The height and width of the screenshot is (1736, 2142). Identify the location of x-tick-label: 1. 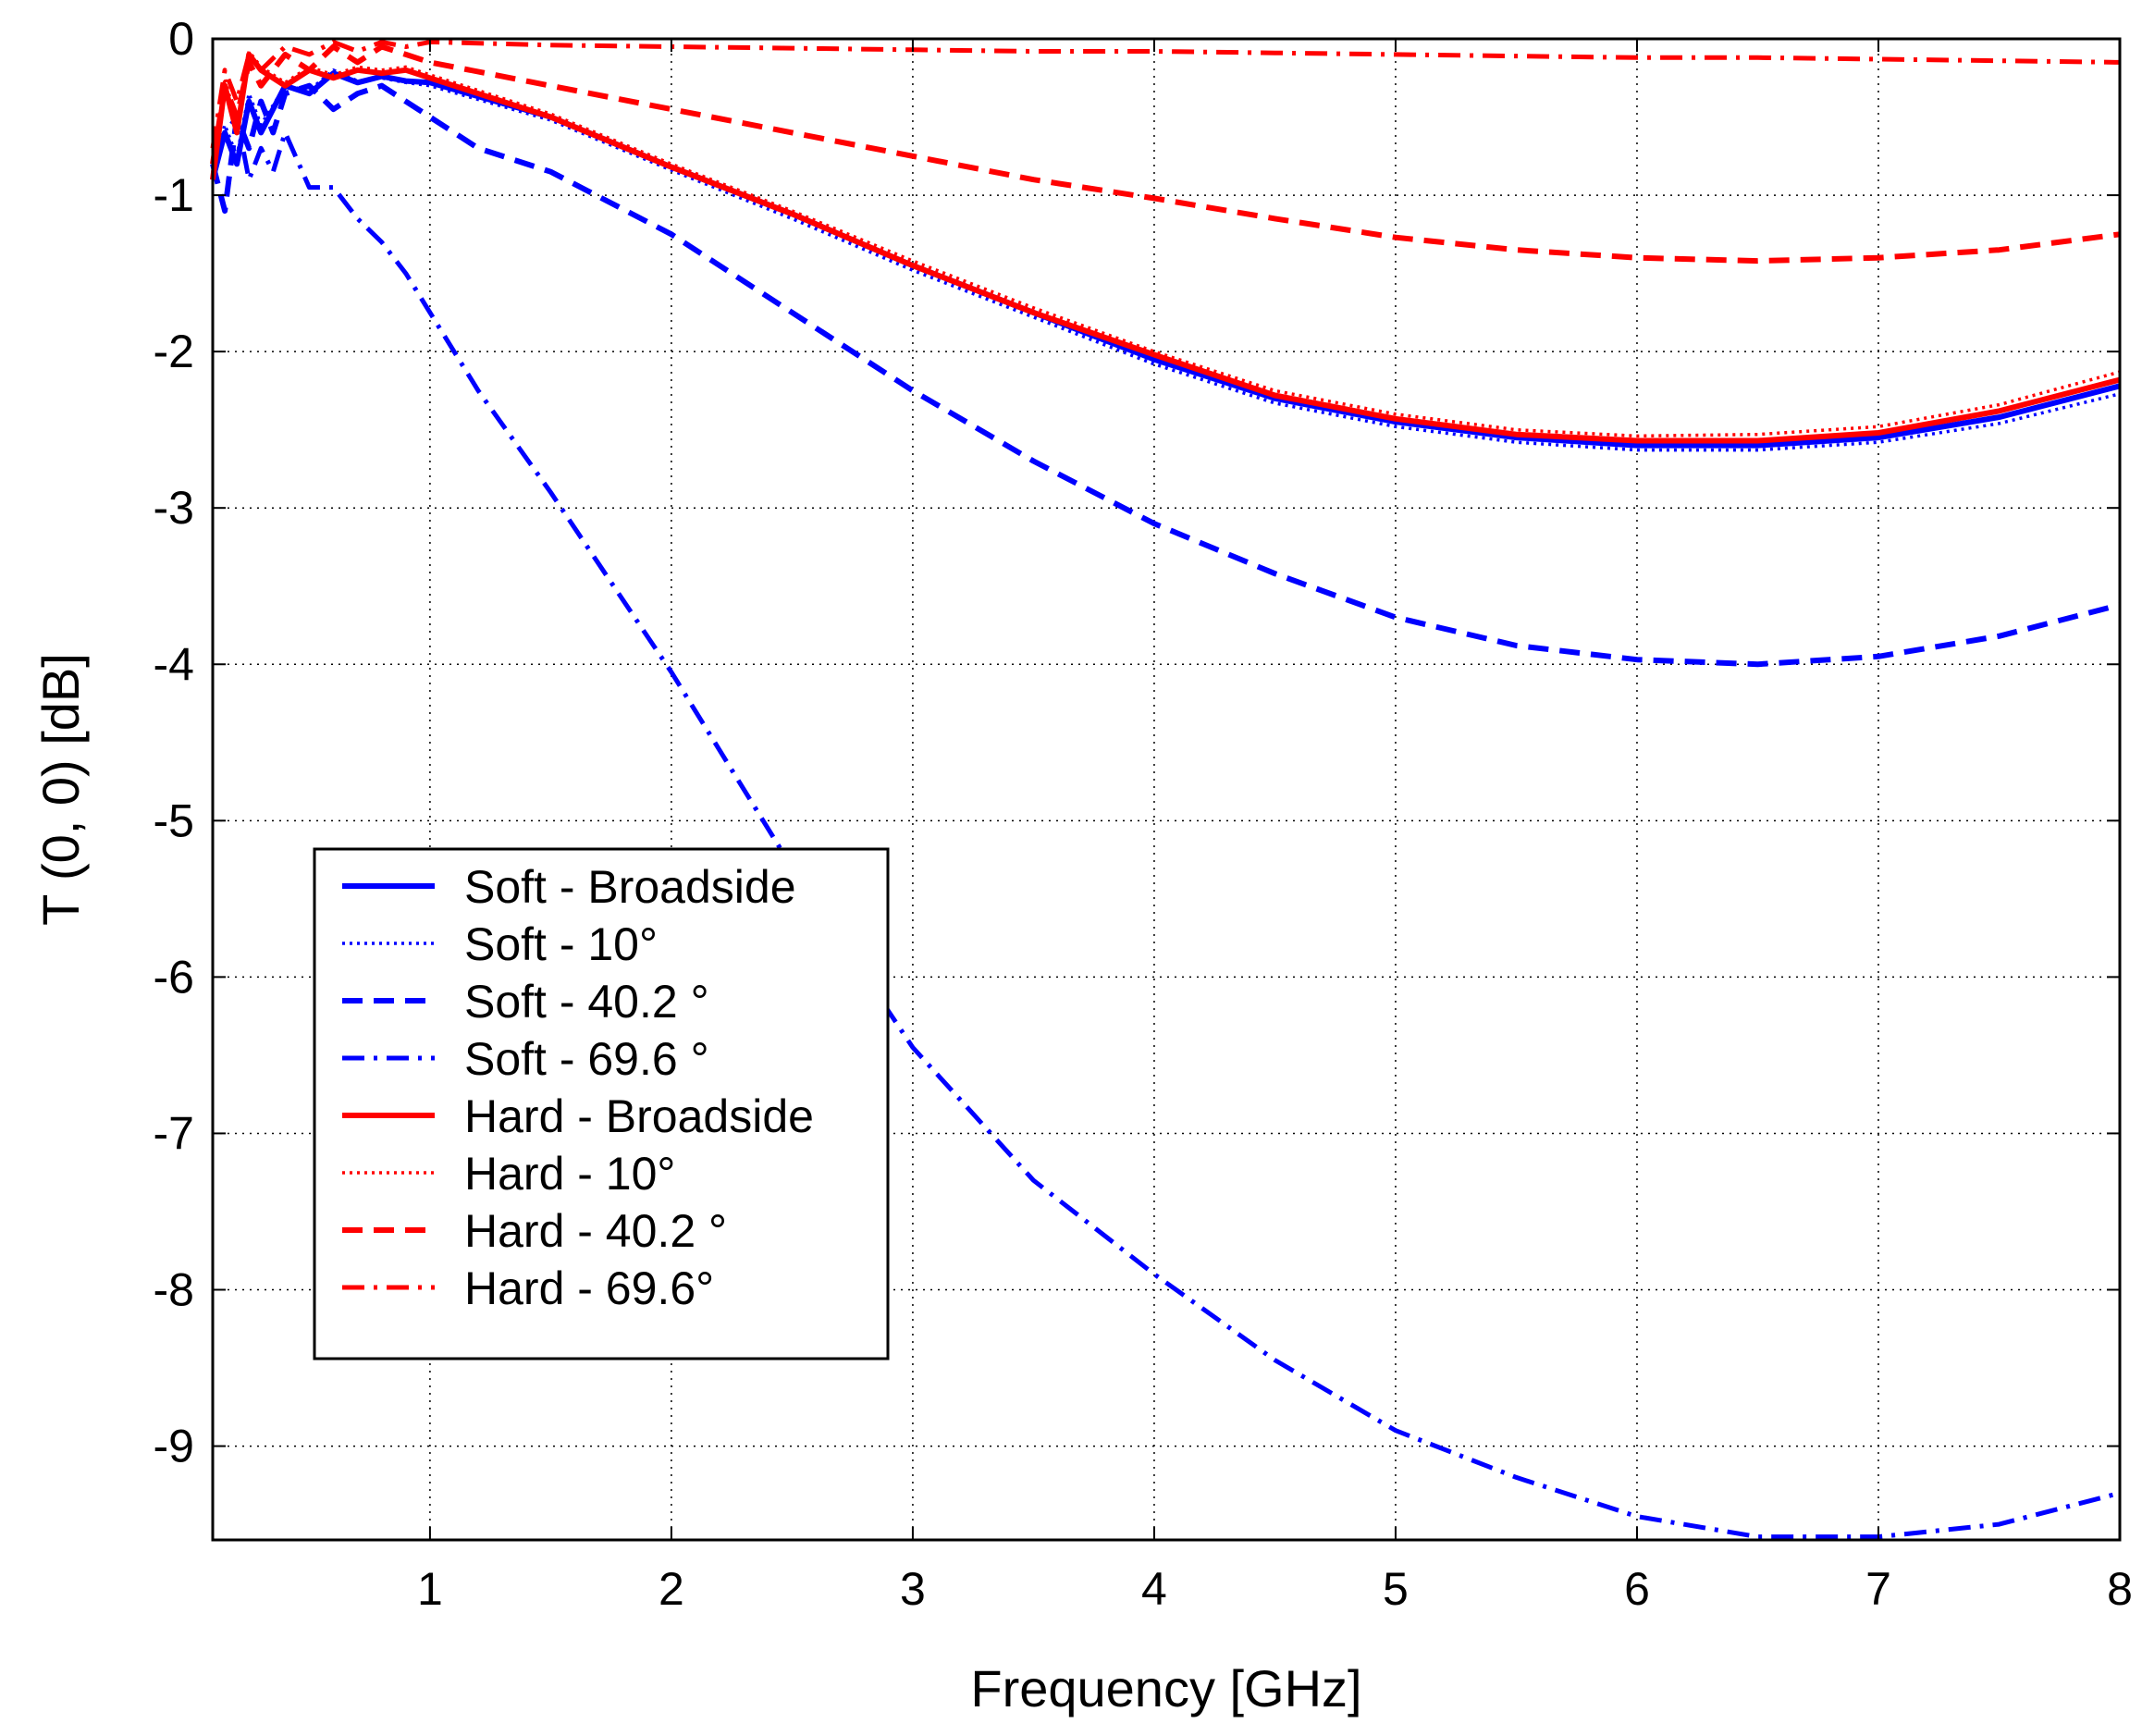
(430, 1589).